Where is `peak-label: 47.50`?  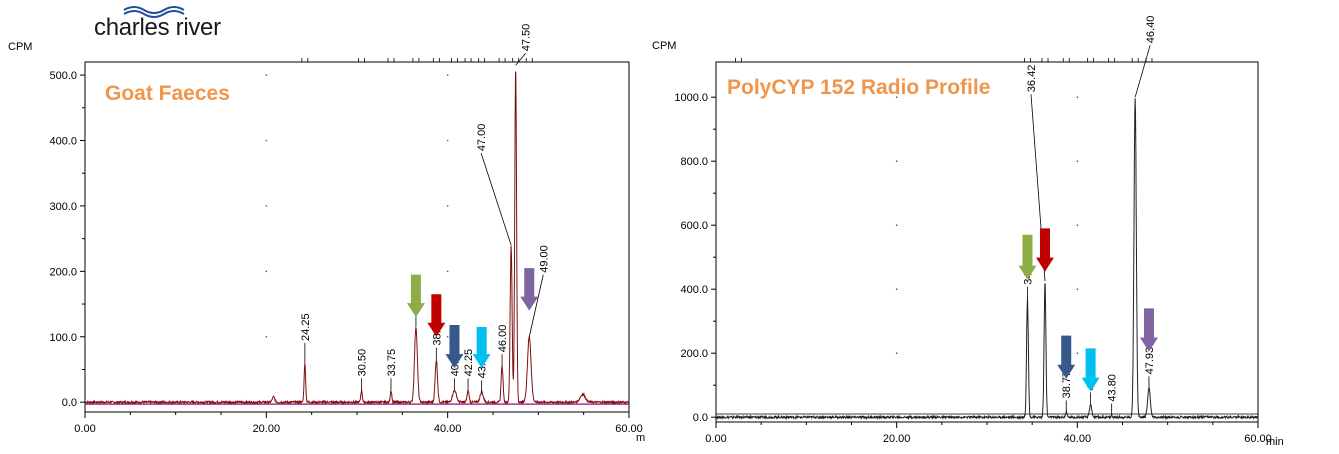 peak-label: 47.50 is located at coordinates (527, 38).